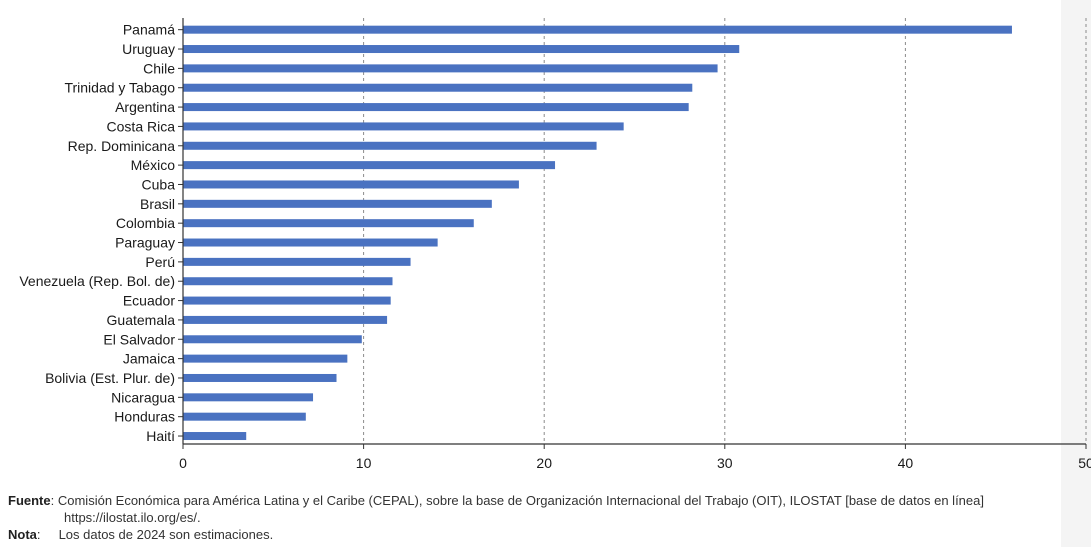  Describe the element at coordinates (145, 243) in the screenshot. I see `category-label: Paraguay` at that location.